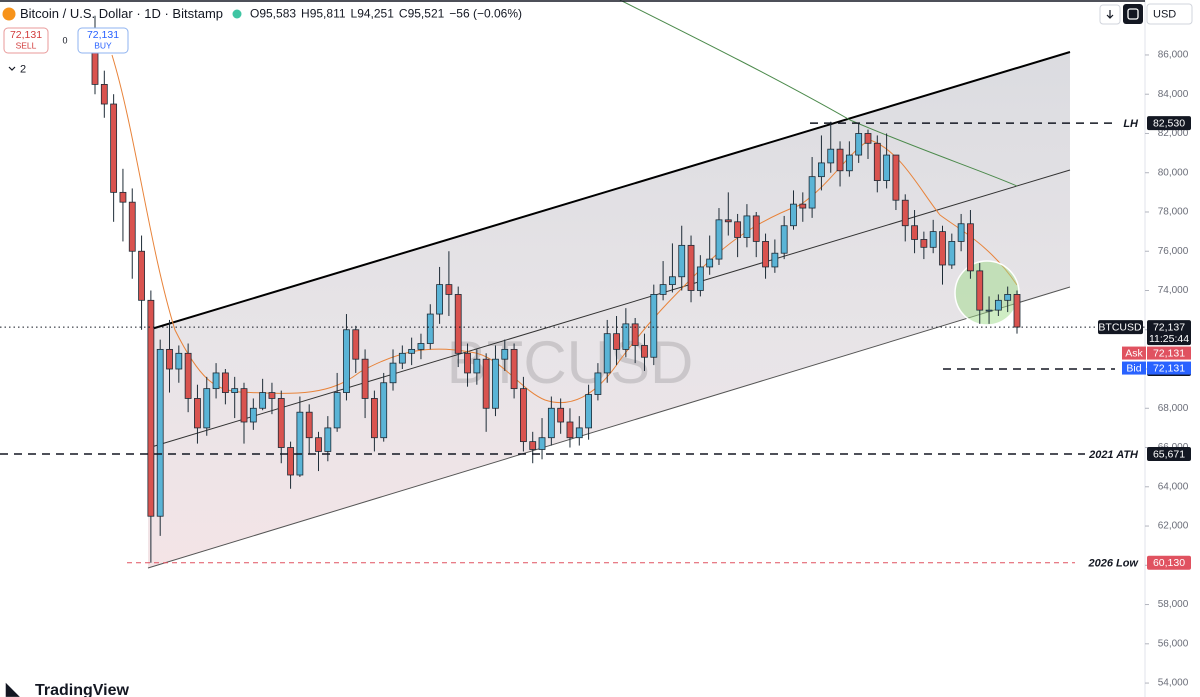 The image size is (1200, 697). I want to click on symbol-icon, so click(9, 14).